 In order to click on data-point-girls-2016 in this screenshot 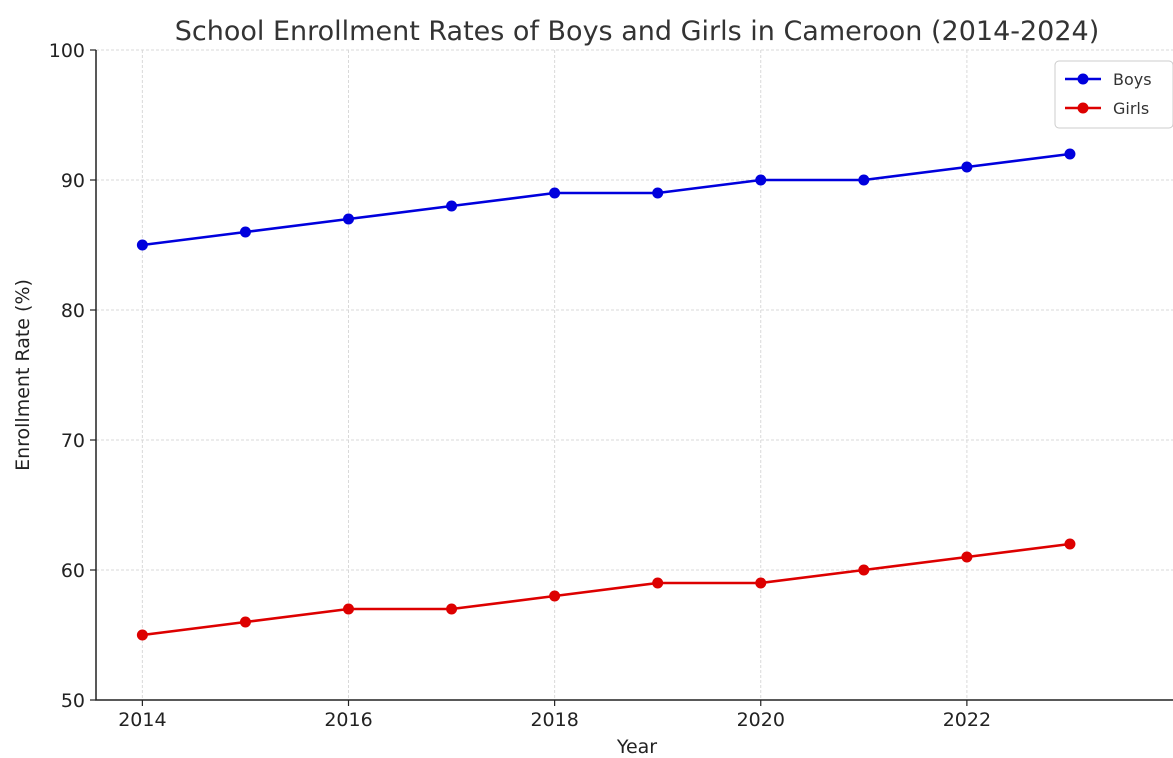, I will do `click(349, 609)`.